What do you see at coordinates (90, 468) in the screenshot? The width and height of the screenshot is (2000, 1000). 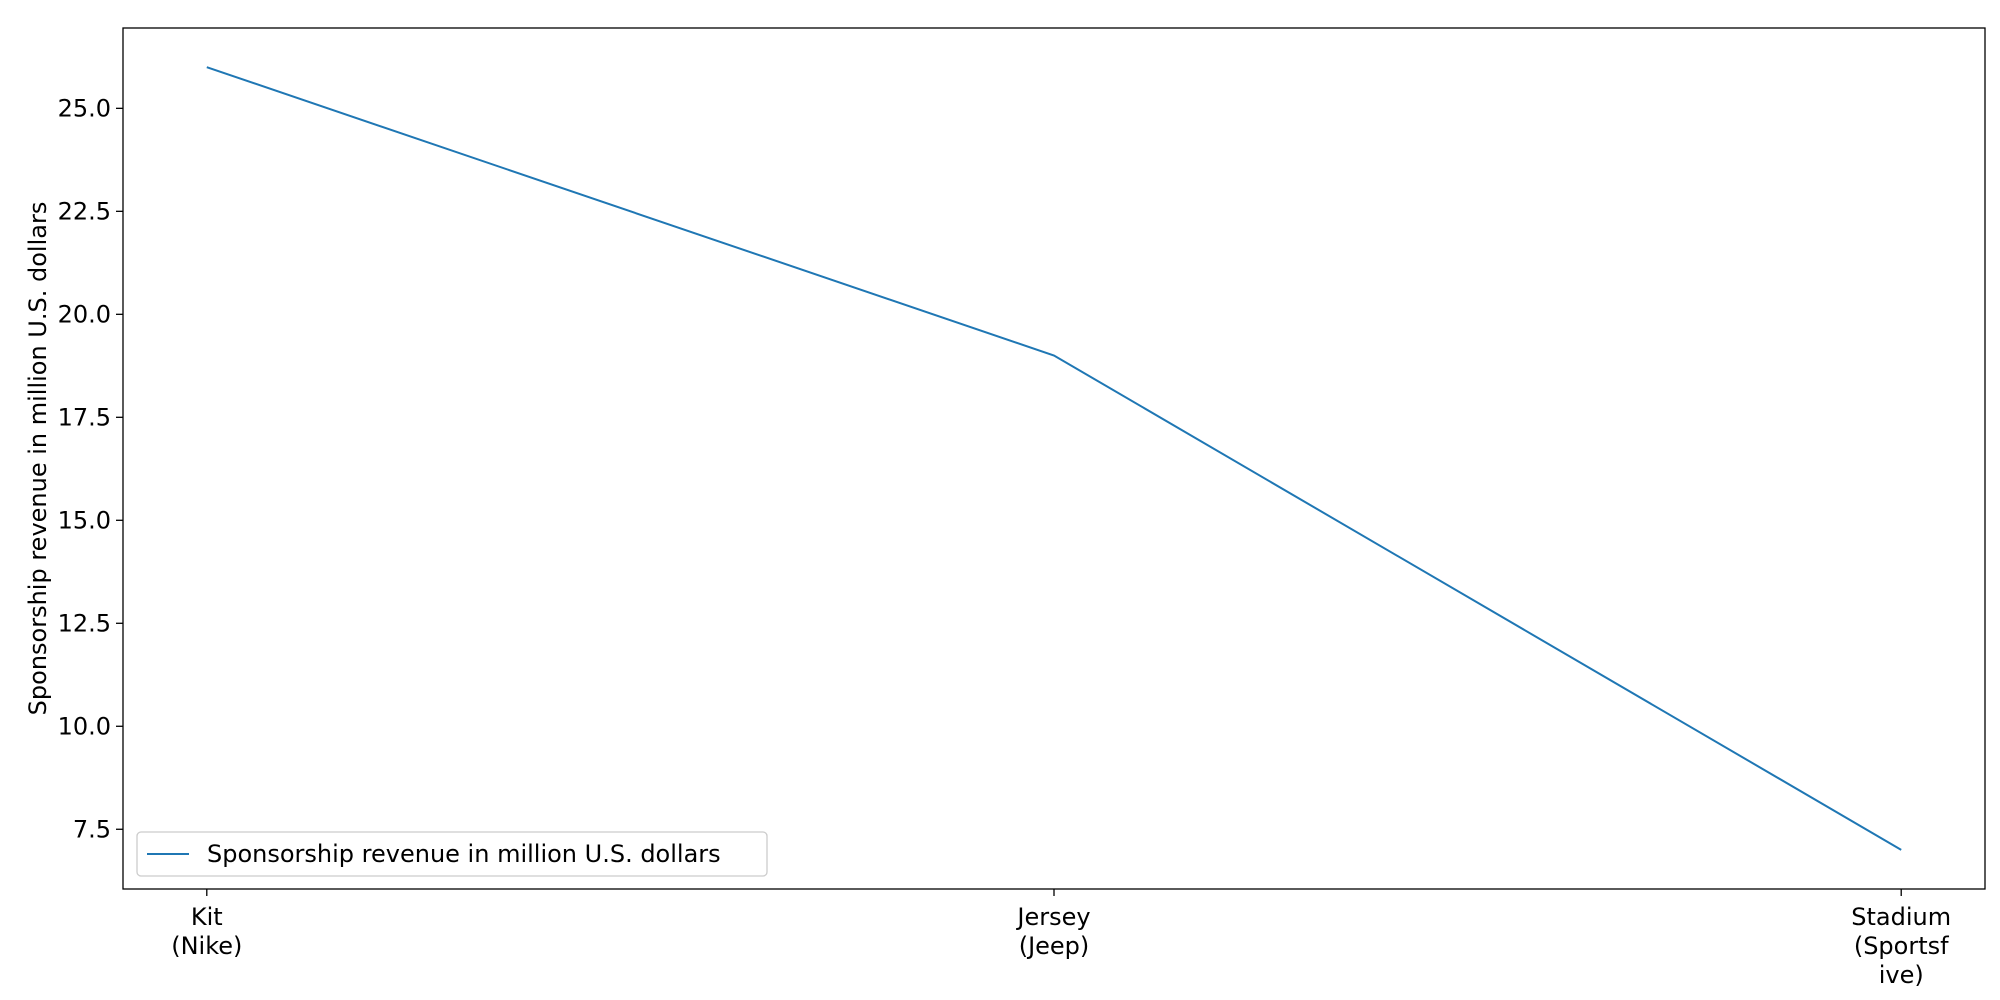 I see `y-axis: 7.5 10.0 12.5 15.0 17.5 20.0 22.5 25.0` at bounding box center [90, 468].